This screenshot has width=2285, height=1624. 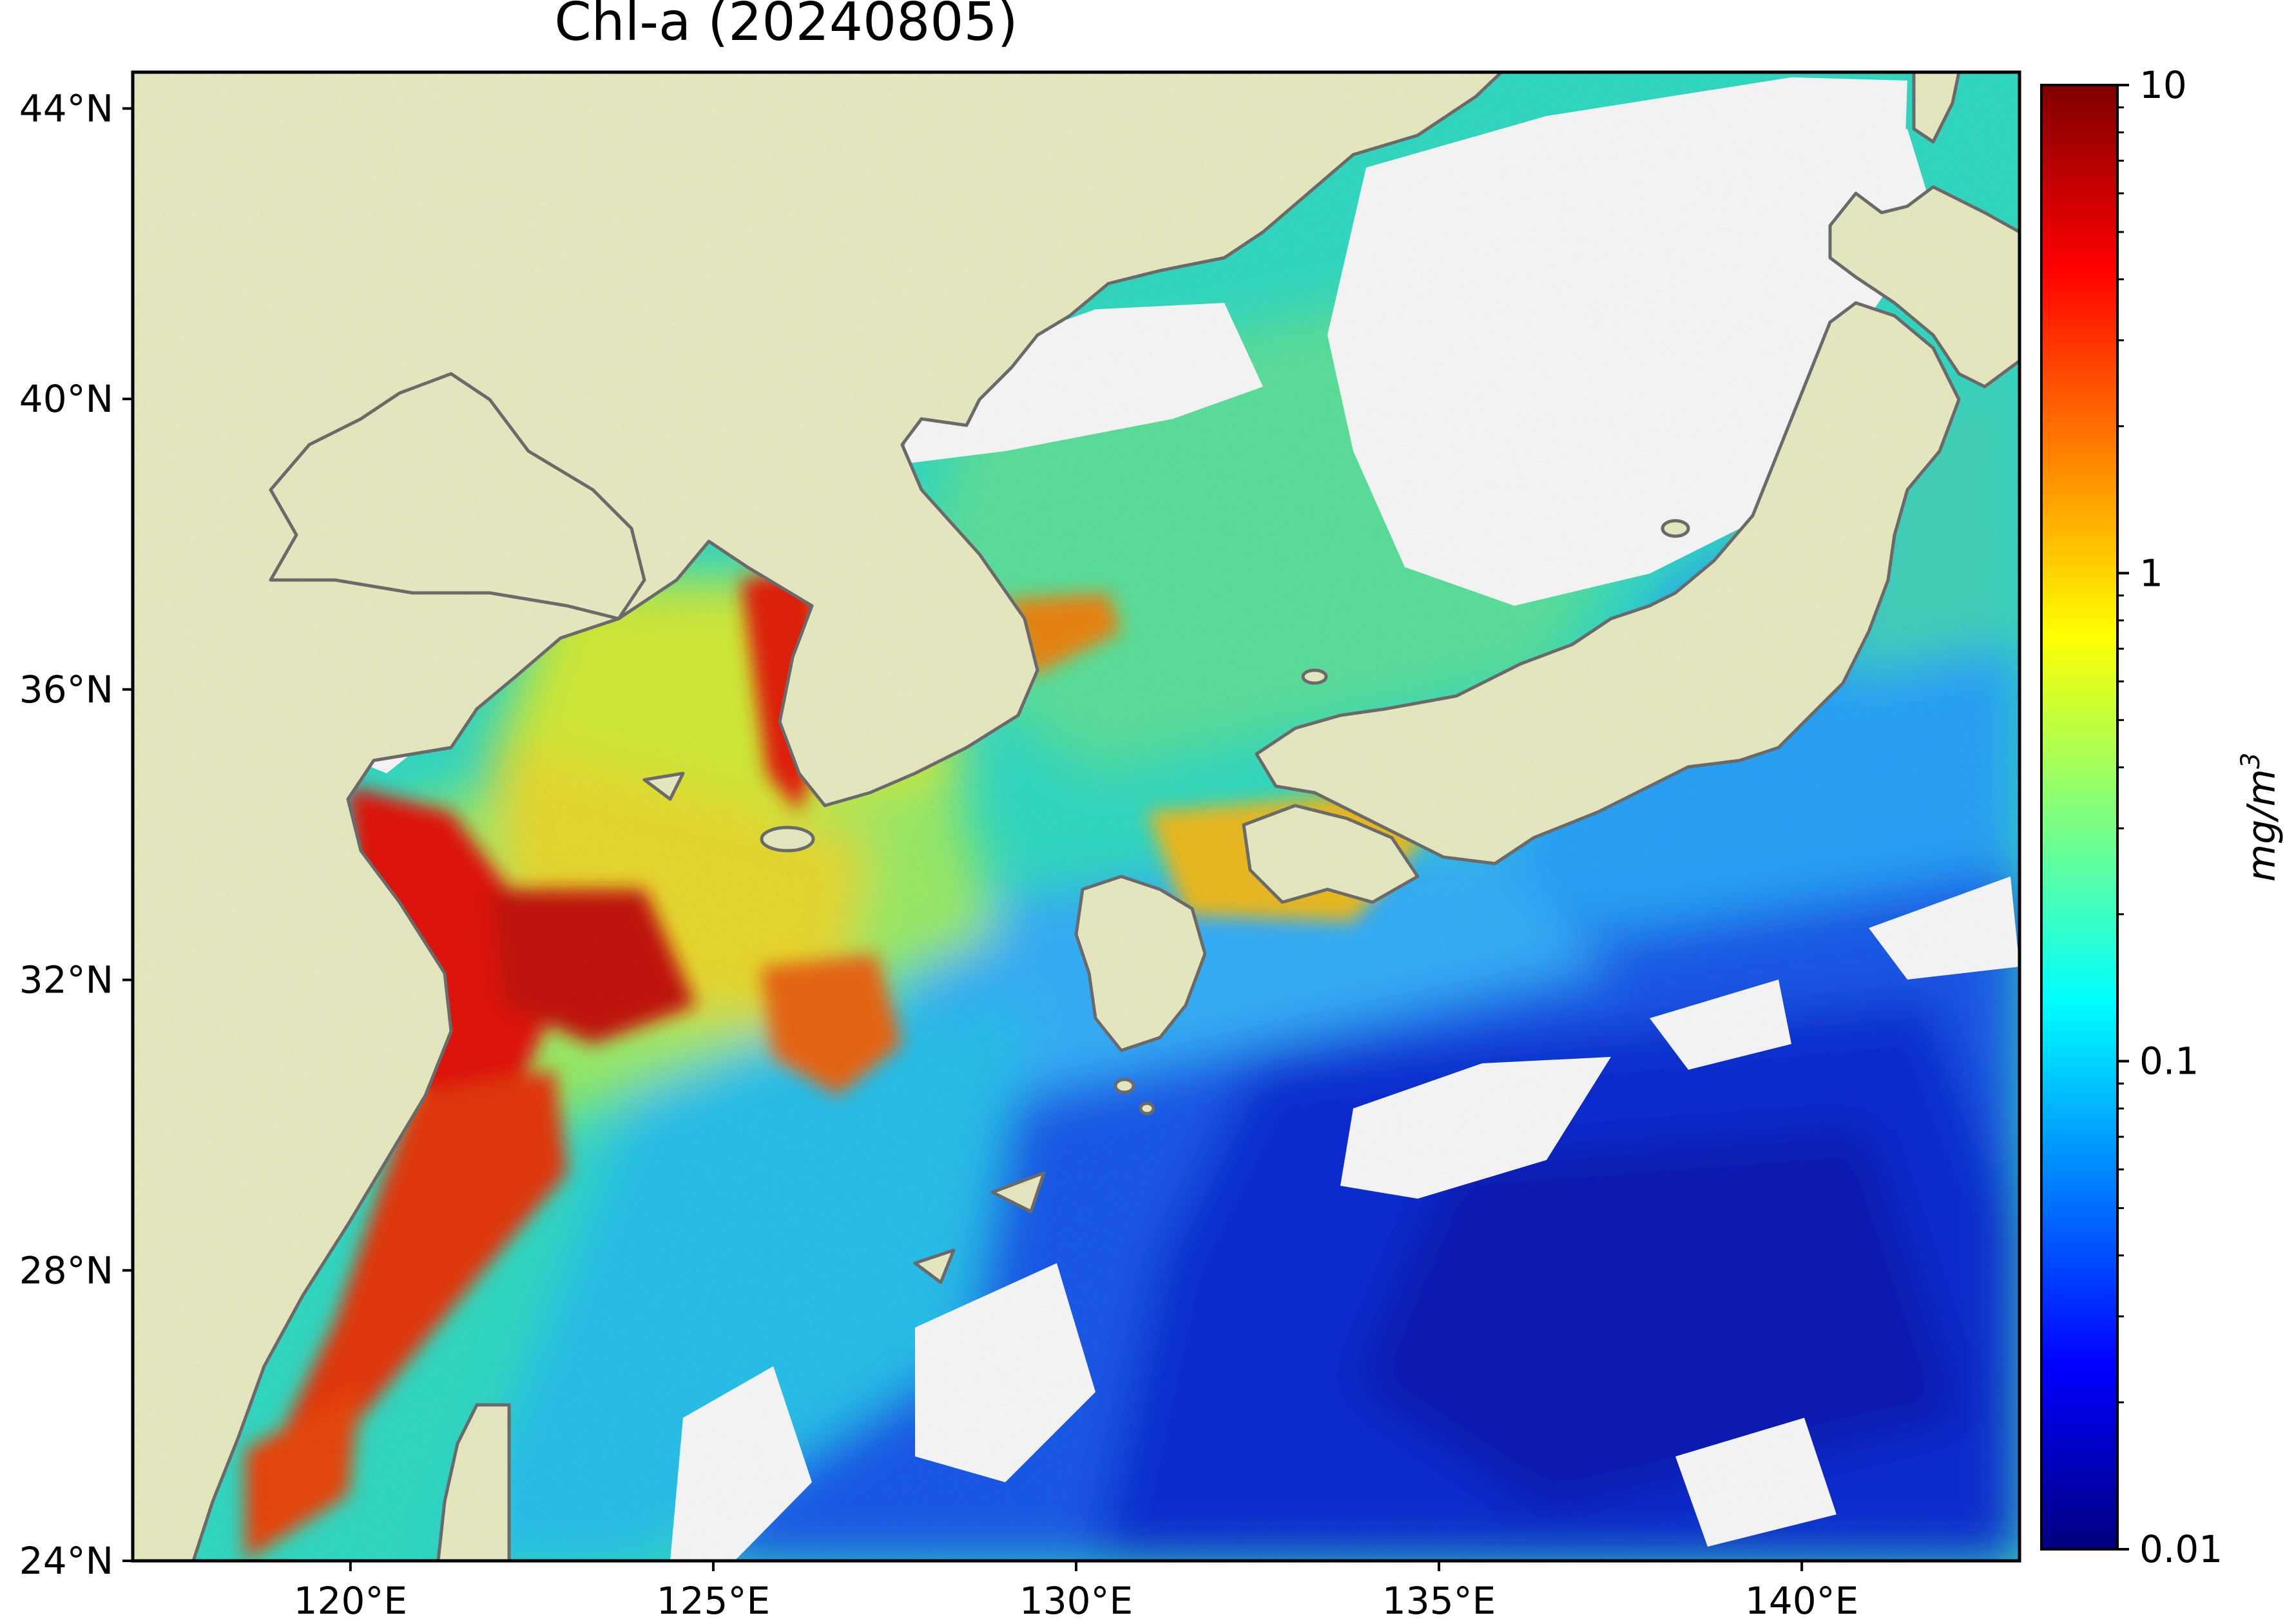 I want to click on lon-tick-label: 130°E, so click(x=1076, y=1601).